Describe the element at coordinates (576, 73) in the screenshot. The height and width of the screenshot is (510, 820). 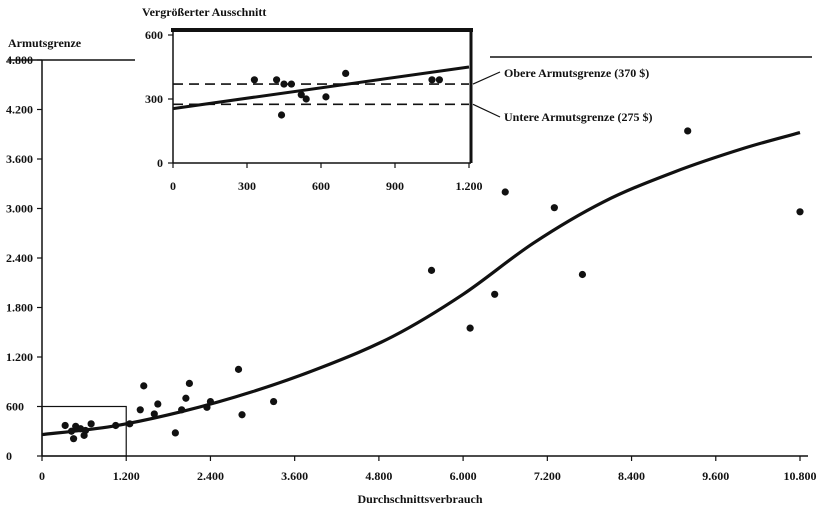
I see `upper-poverty-label: Obere Armutsgrenze (370 $)` at that location.